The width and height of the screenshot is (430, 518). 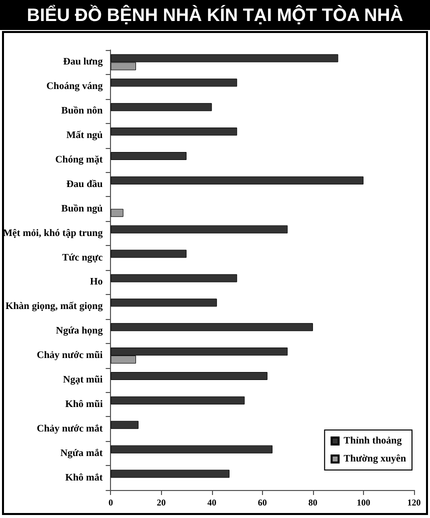 What do you see at coordinates (74, 86) in the screenshot?
I see `y-tick-label: Choáng váng` at bounding box center [74, 86].